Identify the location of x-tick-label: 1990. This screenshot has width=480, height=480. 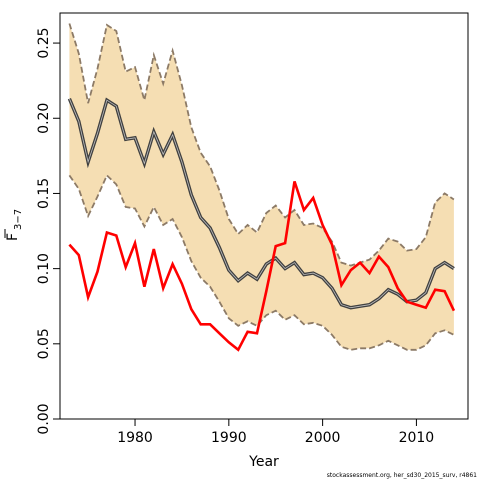
(229, 438).